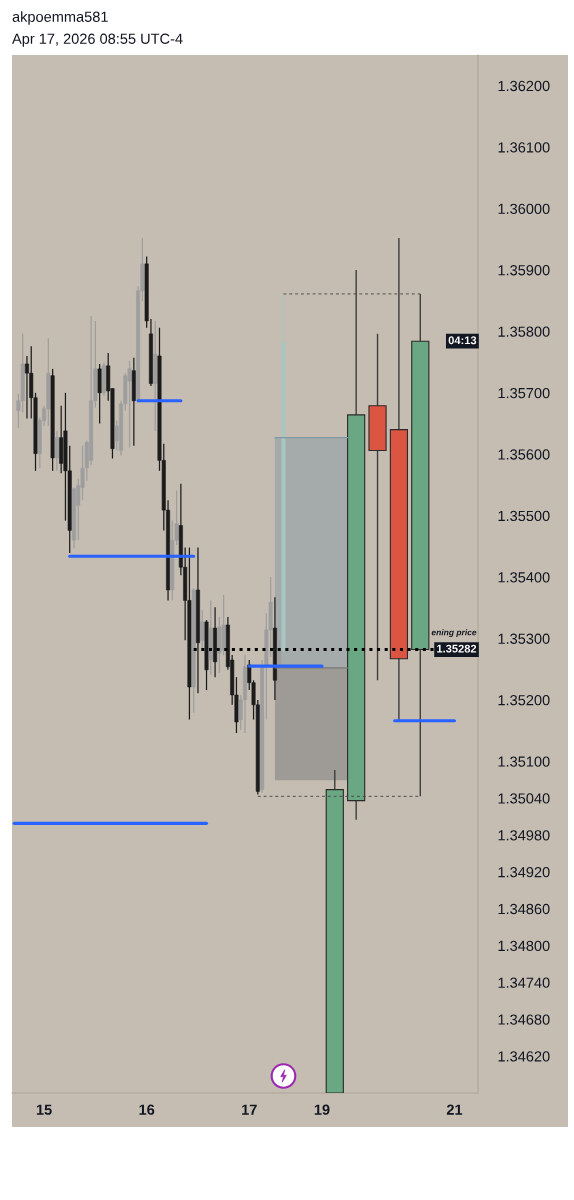 This screenshot has height=1200, width=574. What do you see at coordinates (524, 798) in the screenshot?
I see `y-tick-label: 1.35040` at bounding box center [524, 798].